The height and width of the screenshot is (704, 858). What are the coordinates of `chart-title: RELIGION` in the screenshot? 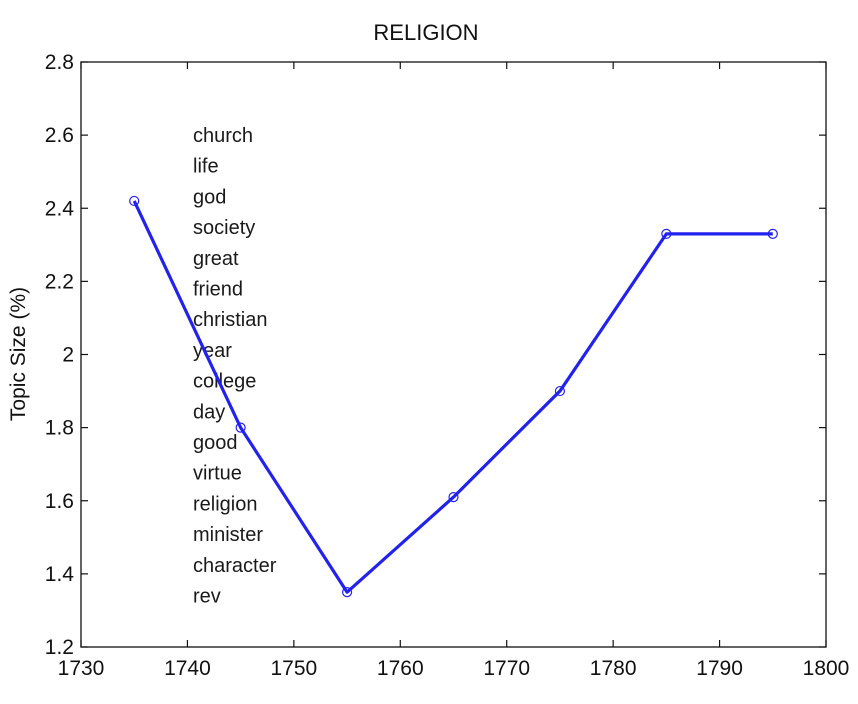 It's located at (425, 32).